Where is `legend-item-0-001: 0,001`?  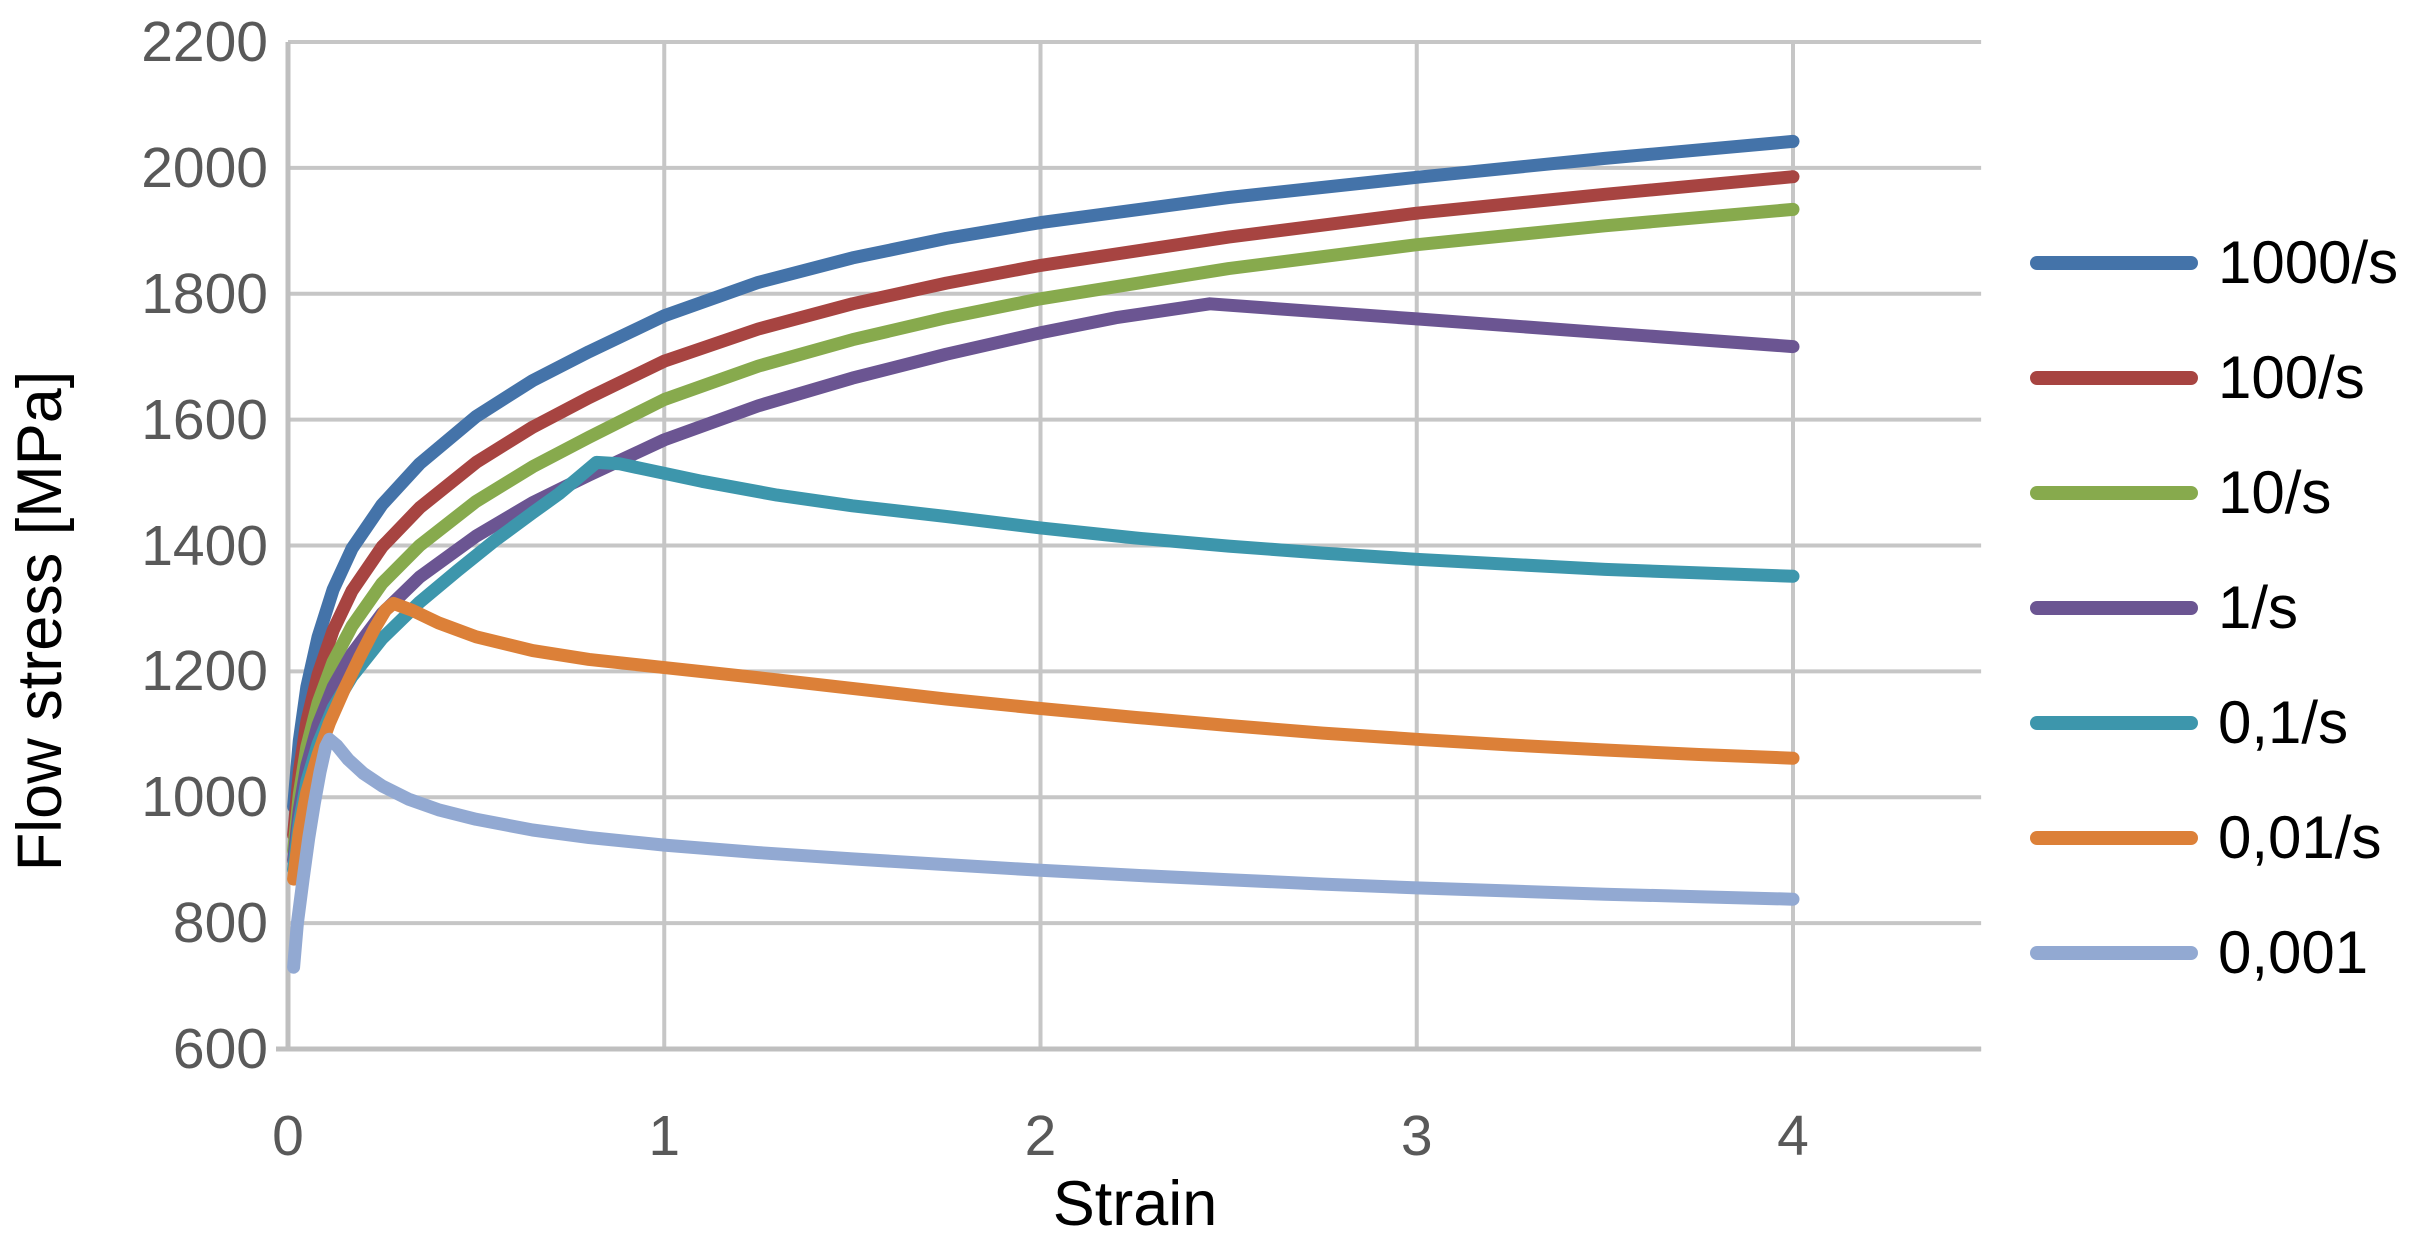
legend-item-0-001: 0,001 is located at coordinates (2214, 952).